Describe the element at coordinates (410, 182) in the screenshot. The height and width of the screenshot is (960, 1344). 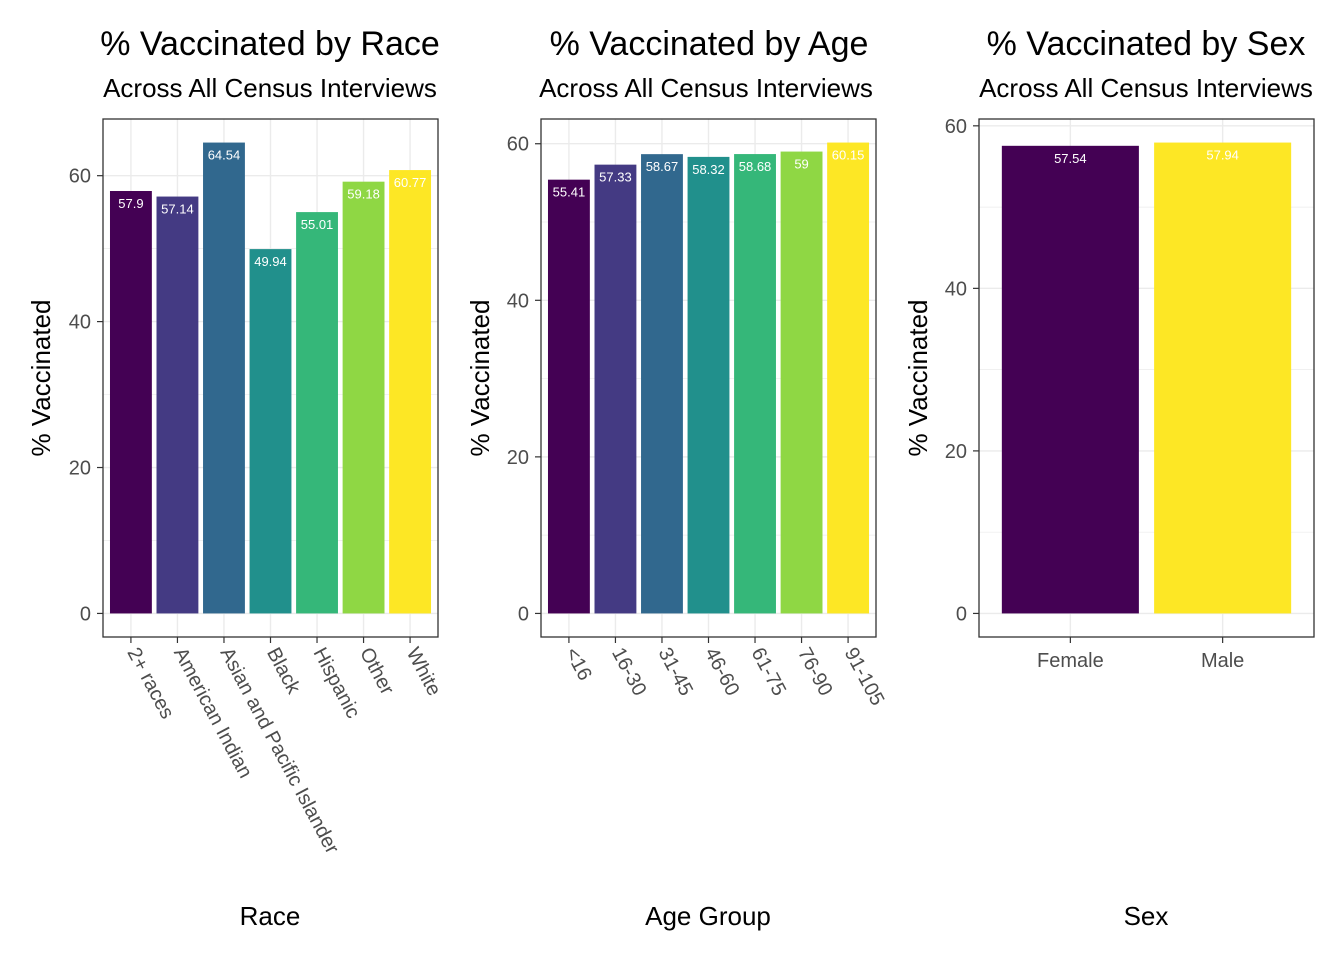
I see `bar-value-label: 60.77` at that location.